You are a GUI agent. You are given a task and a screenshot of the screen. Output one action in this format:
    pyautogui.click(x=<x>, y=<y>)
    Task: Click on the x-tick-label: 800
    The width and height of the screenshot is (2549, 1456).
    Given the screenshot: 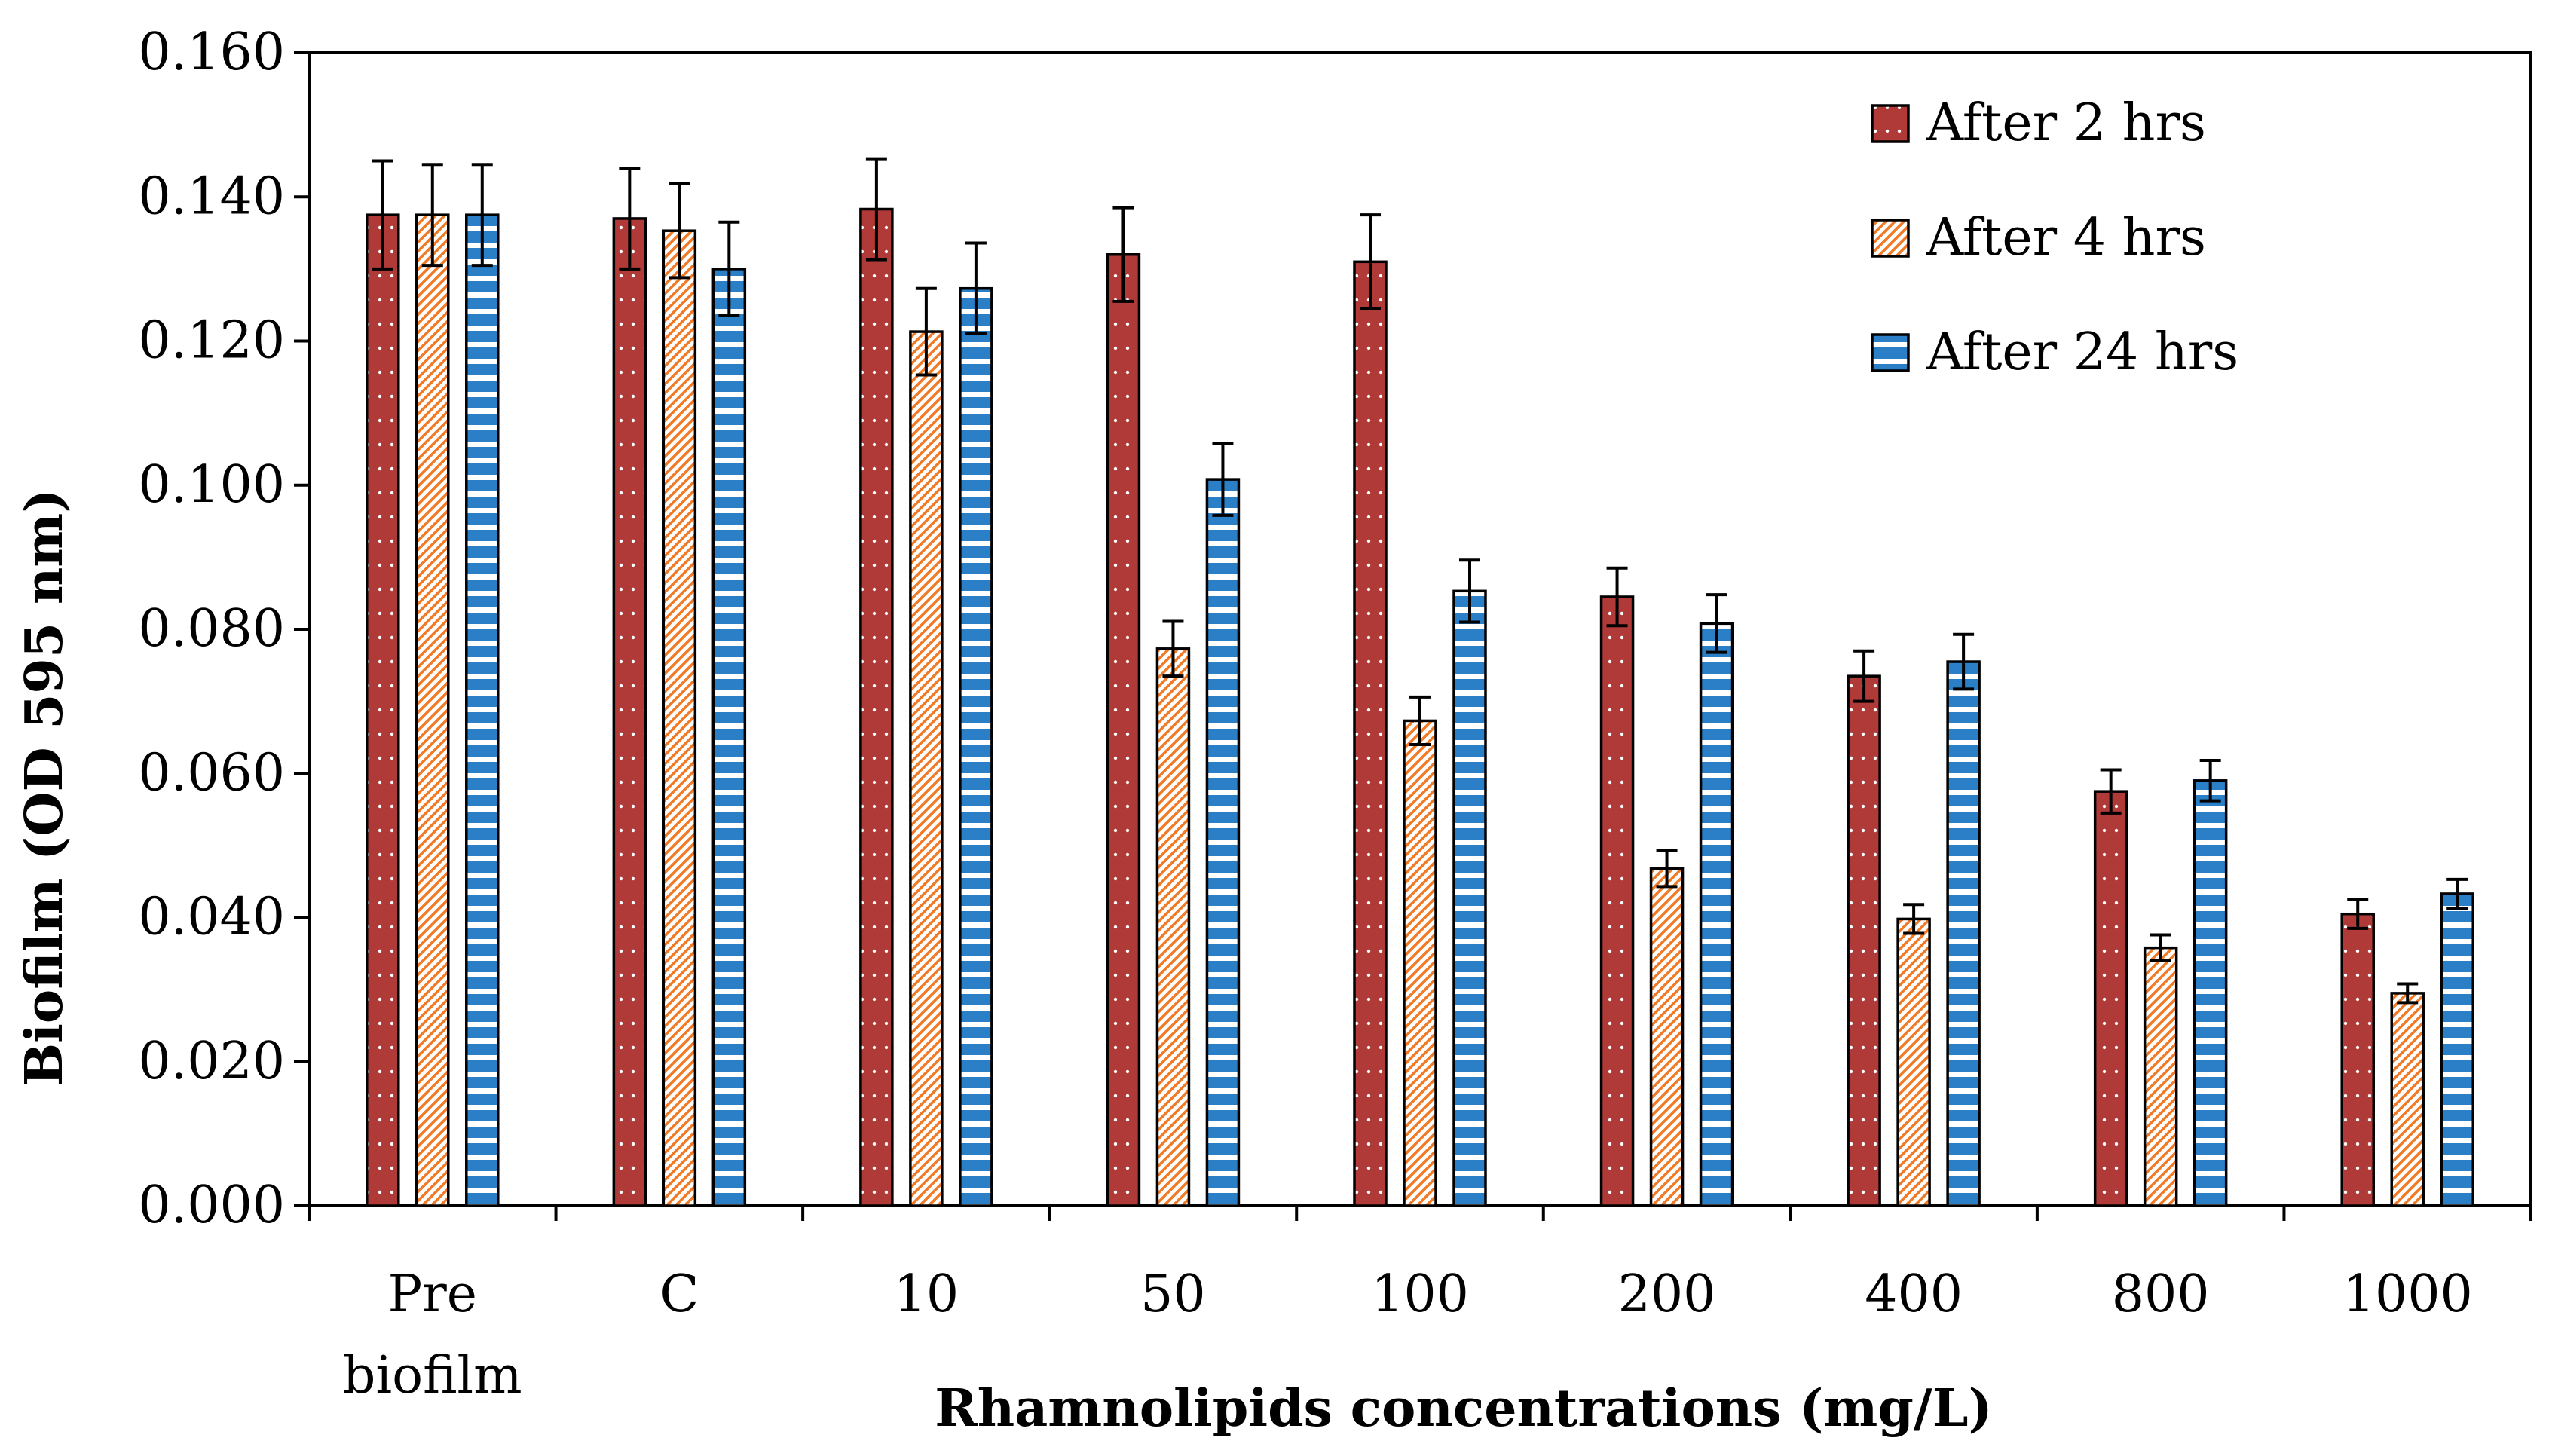 What is the action you would take?
    pyautogui.click(x=2161, y=1294)
    